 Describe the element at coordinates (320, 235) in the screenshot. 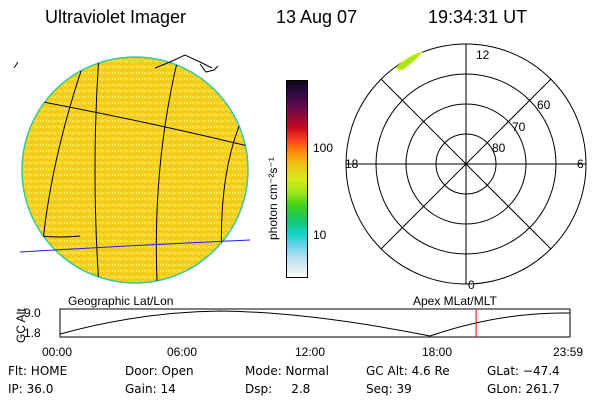

I see `colorbar-tick-10: 10` at that location.